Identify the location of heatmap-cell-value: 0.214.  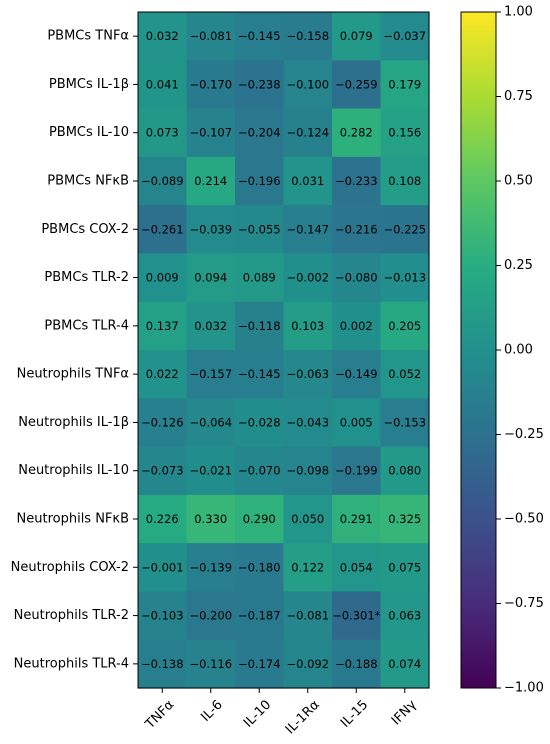
(210, 181).